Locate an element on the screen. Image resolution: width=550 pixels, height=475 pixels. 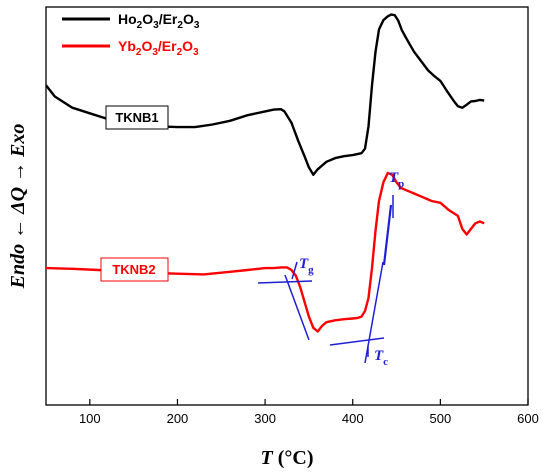
x-axis-title-unit: (°C) is located at coordinates (296, 458).